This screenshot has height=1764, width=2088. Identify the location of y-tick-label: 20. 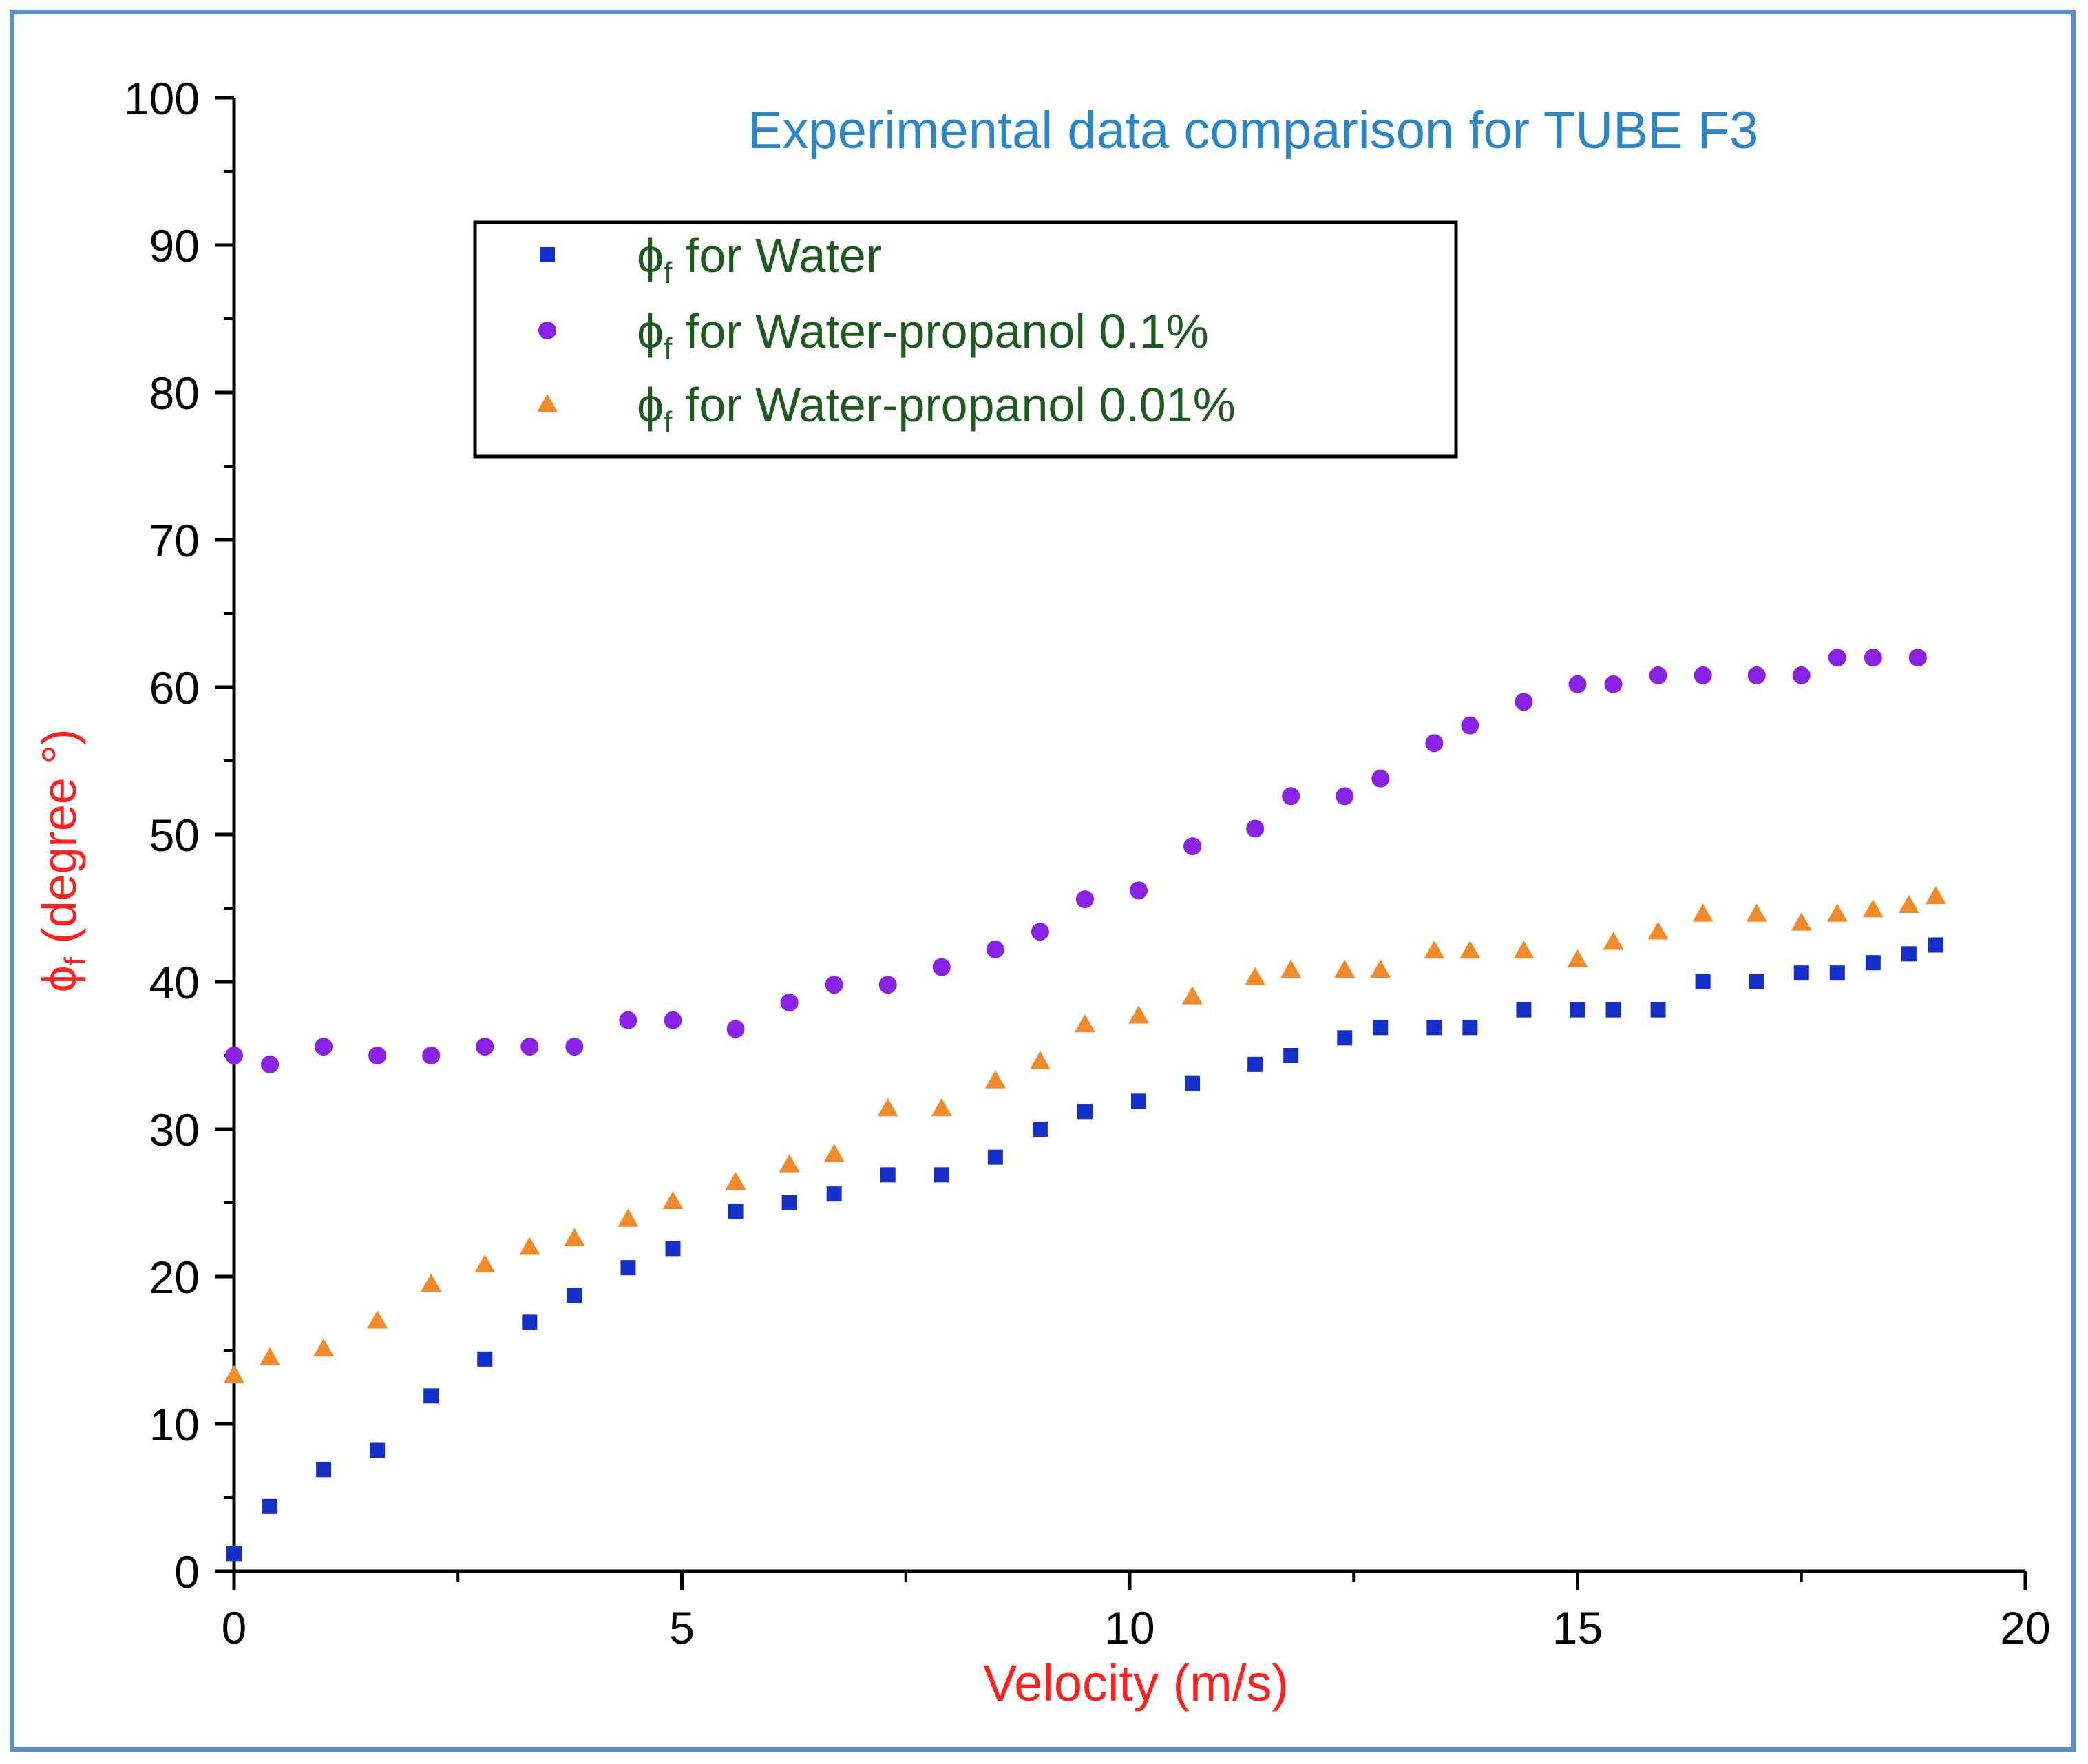
(174, 1277).